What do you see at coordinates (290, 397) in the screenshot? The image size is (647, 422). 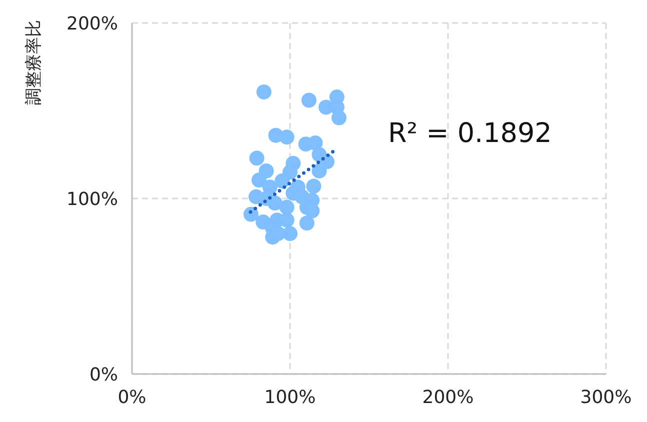 I see `x-tick-label: 100%` at bounding box center [290, 397].